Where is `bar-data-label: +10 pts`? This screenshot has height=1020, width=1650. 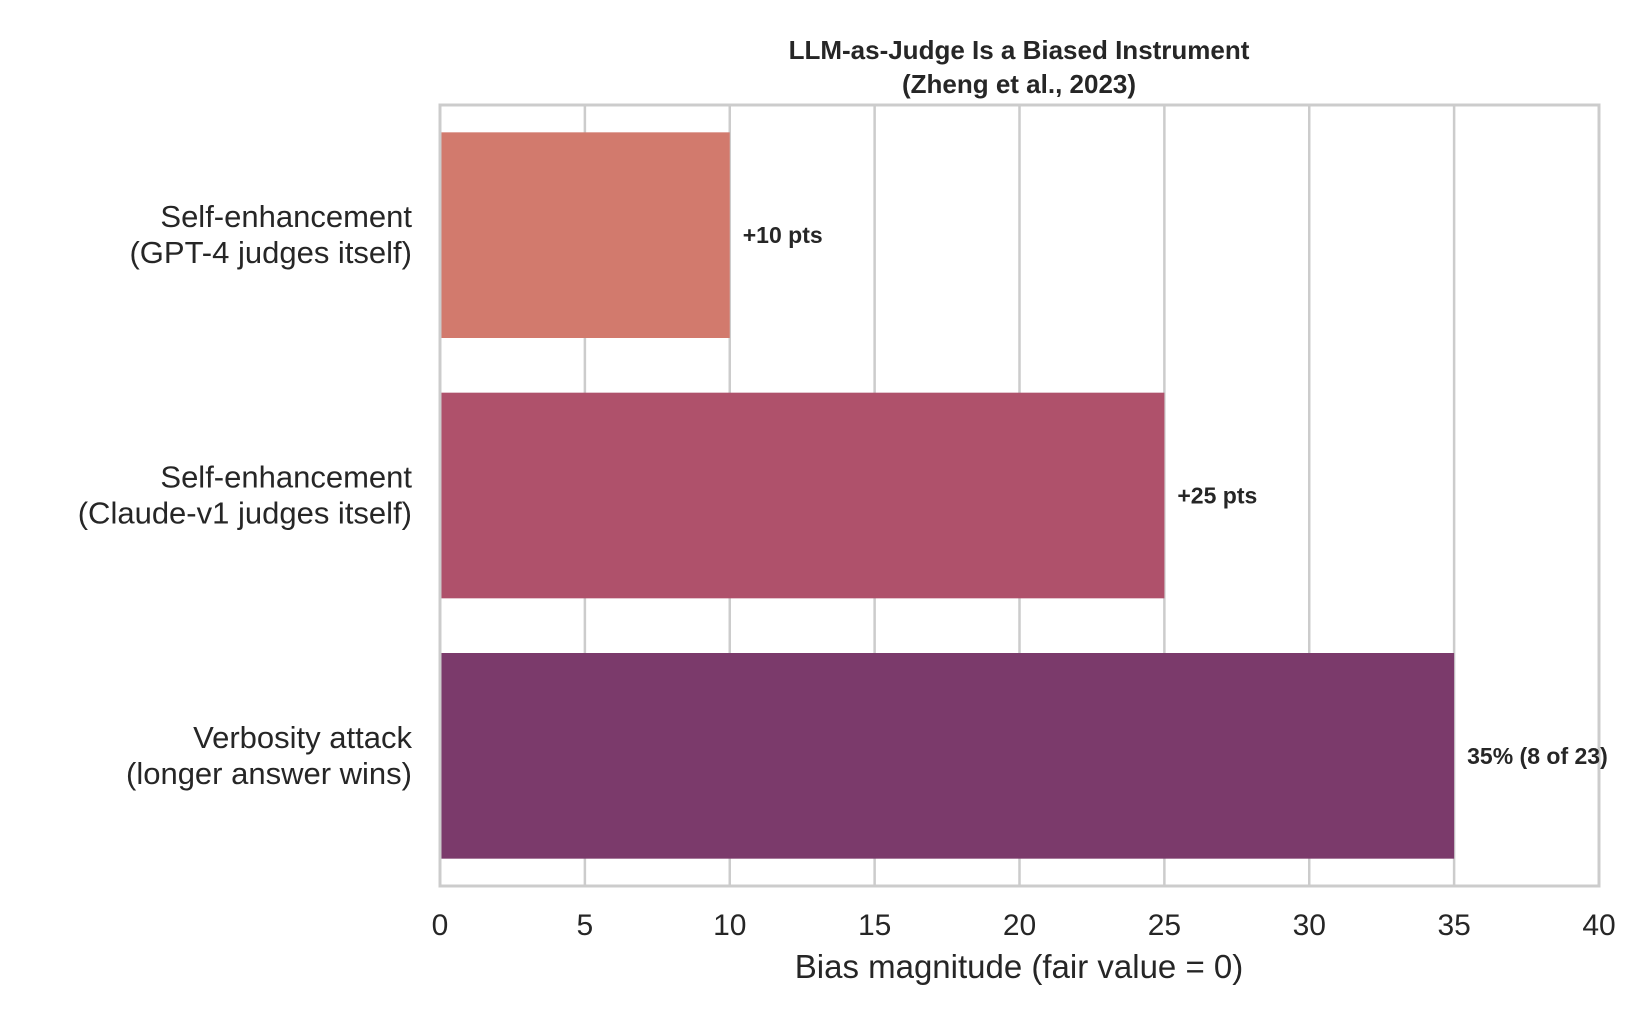
bar-data-label: +10 pts is located at coordinates (783, 235).